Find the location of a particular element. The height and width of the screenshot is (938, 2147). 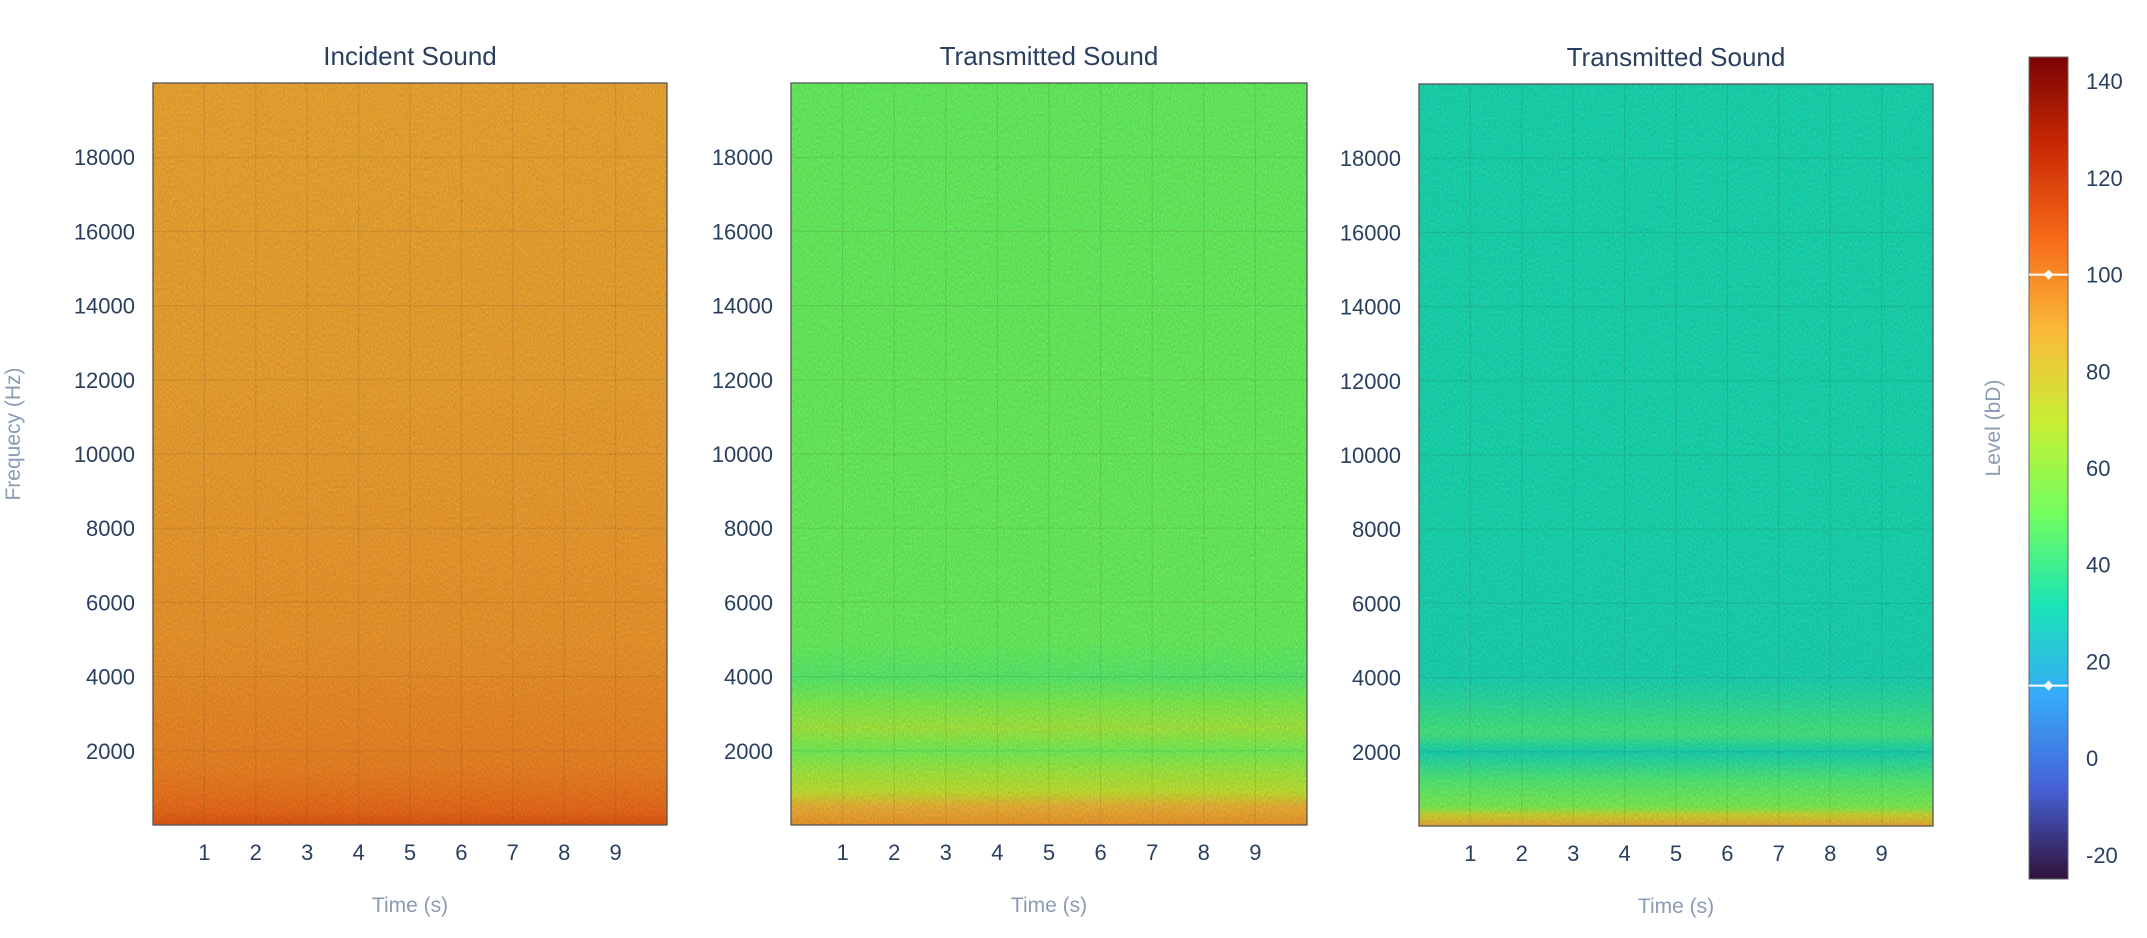

colorbar: -20 0 20 40 60 80 100 120 140 Level (bD) is located at coordinates (2052, 468).